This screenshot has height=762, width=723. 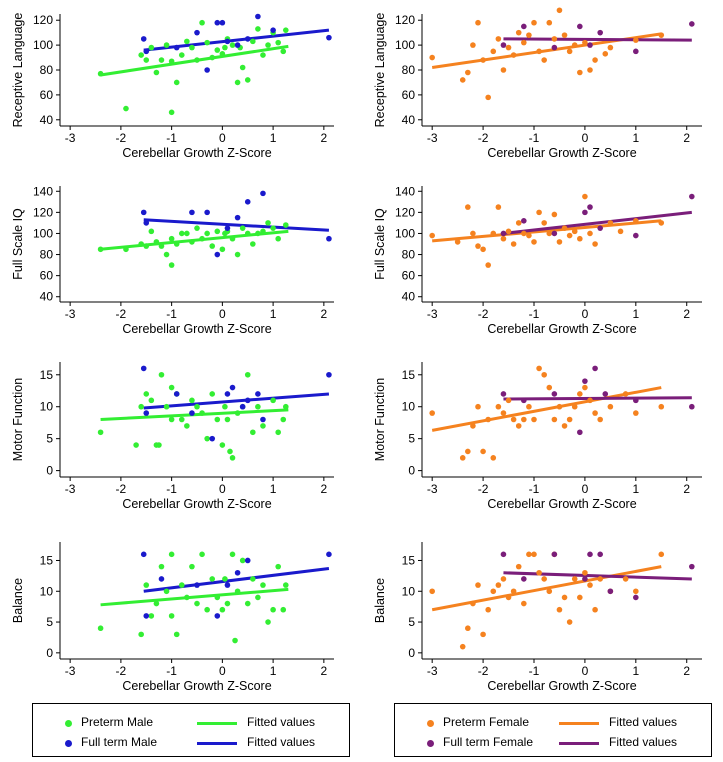 I want to click on y-tick-label: 120, so click(x=405, y=212).